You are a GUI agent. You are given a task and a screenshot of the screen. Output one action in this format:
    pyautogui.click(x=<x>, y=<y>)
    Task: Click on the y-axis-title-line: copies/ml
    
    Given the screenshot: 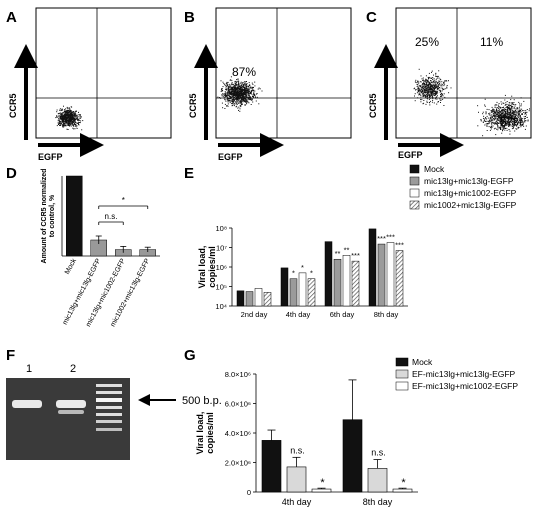 What is the action you would take?
    pyautogui.click(x=210, y=433)
    